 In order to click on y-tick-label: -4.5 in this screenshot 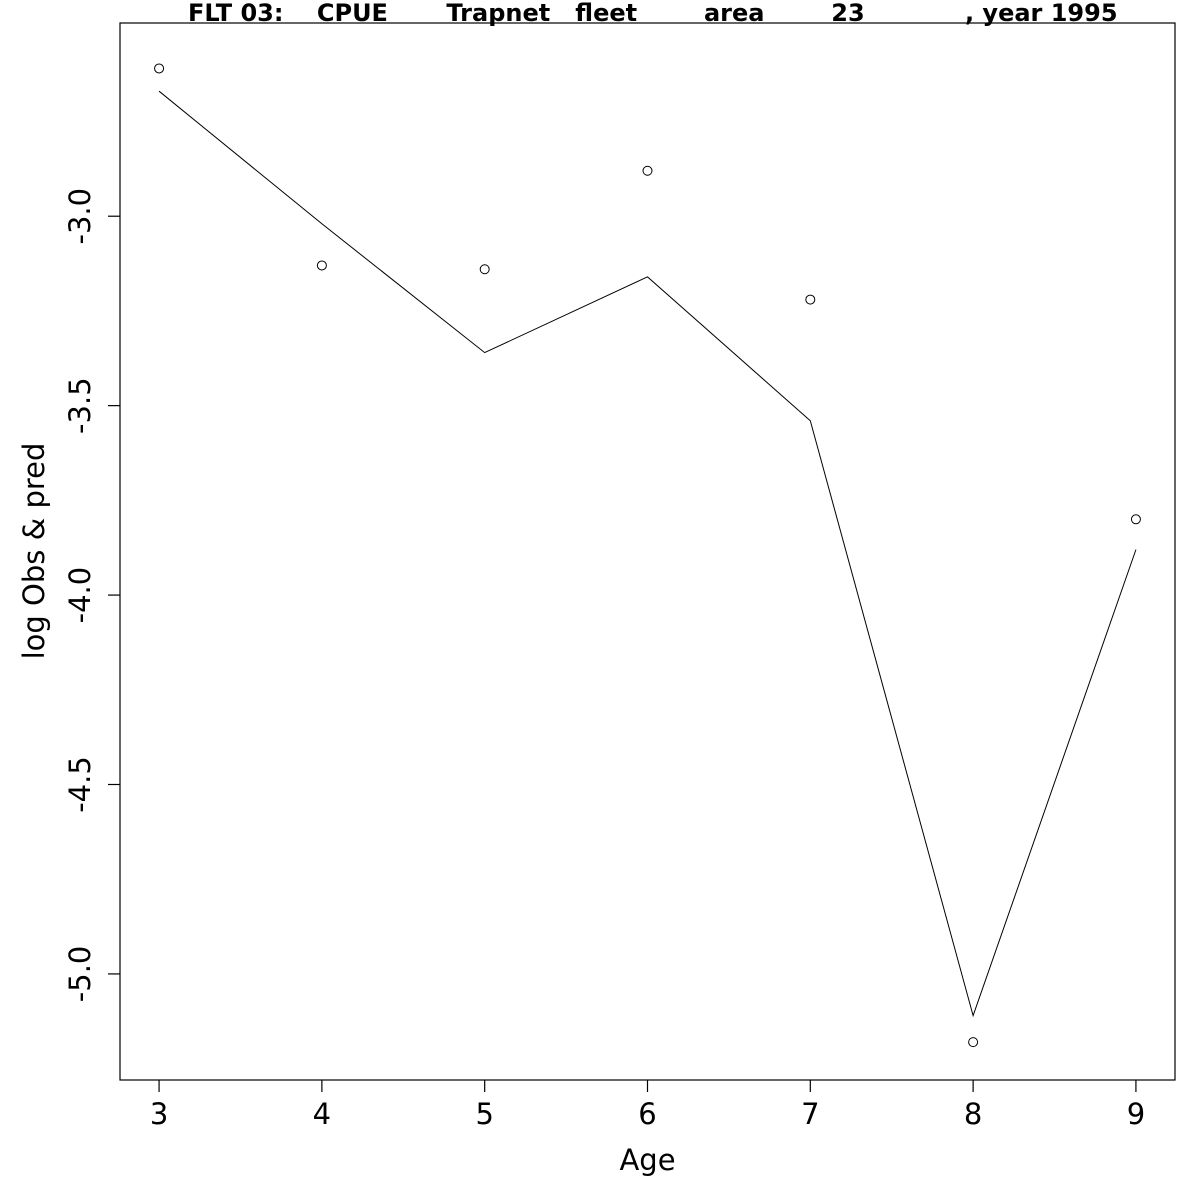, I will do `click(80, 784)`.